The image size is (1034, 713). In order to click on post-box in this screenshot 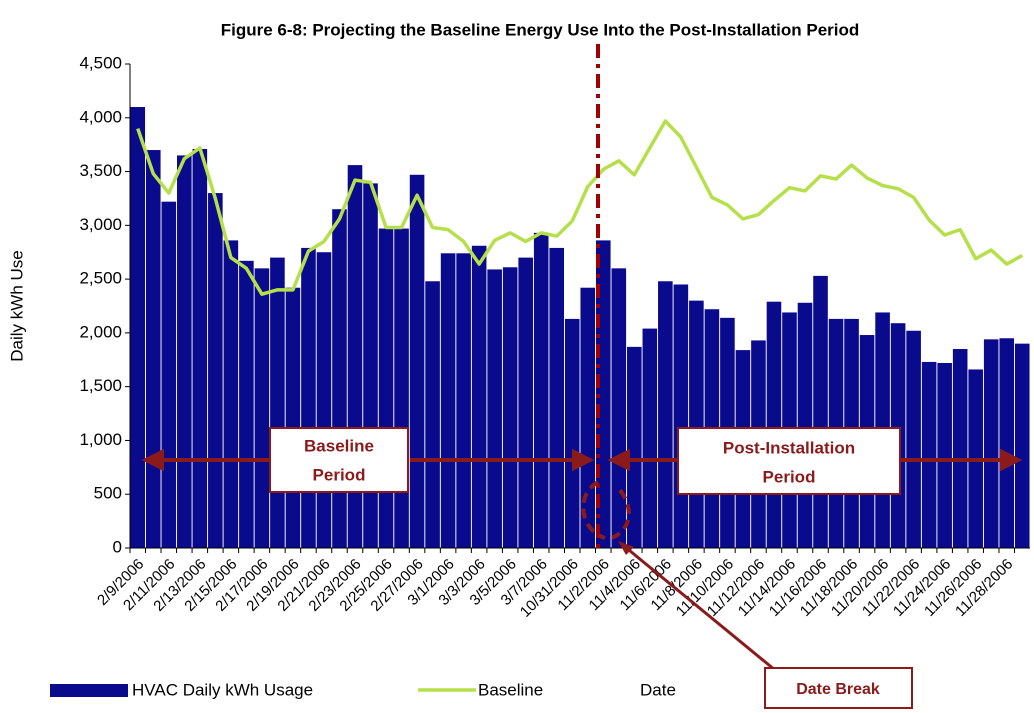, I will do `click(789, 461)`.